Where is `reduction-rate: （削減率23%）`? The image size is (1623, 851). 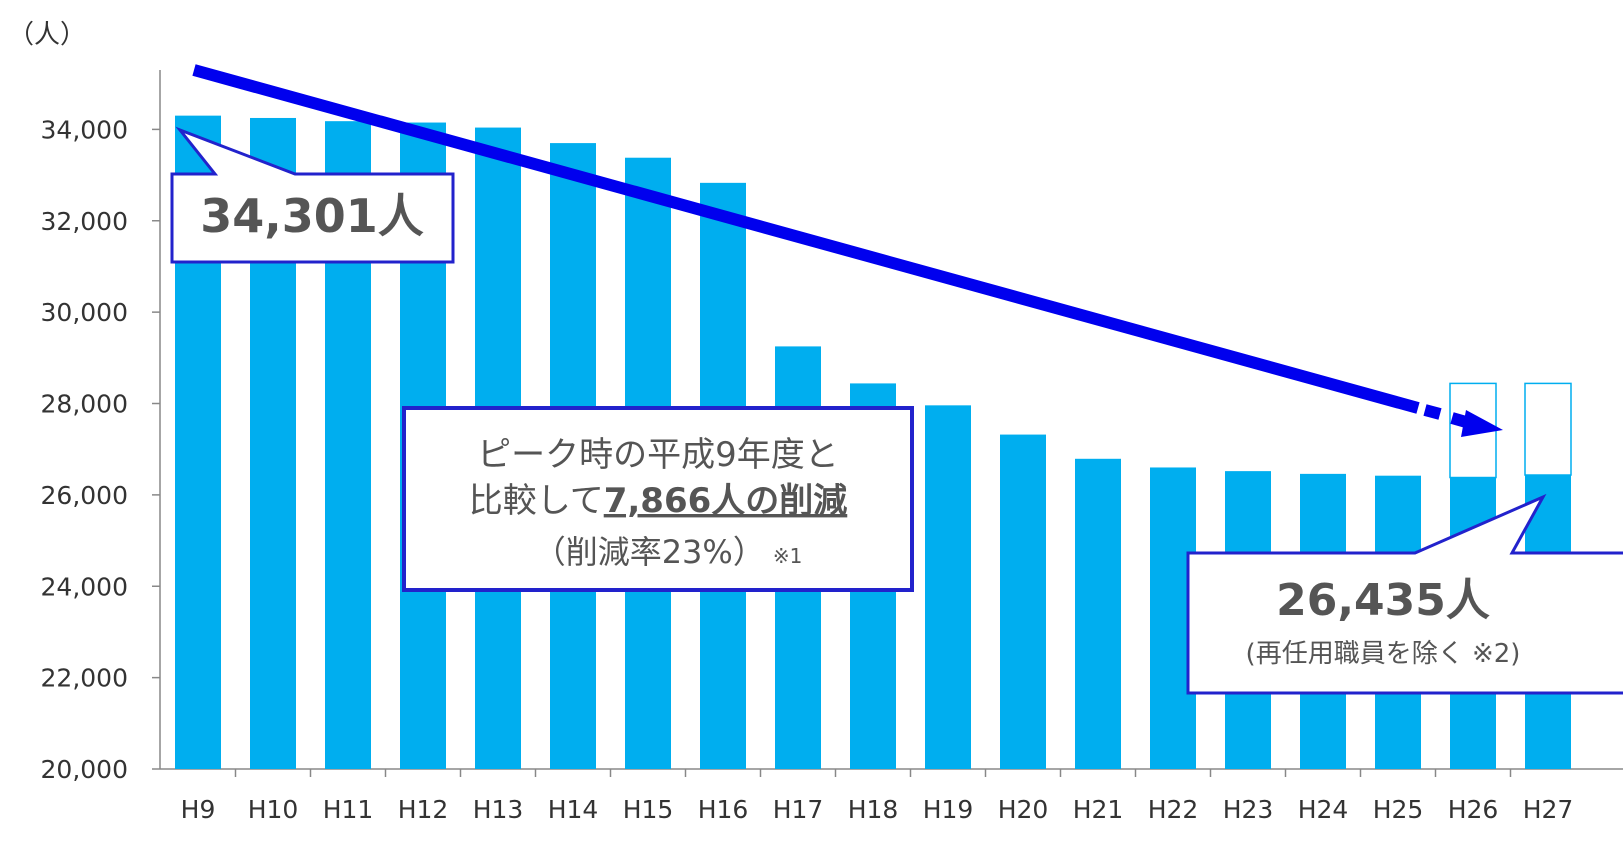
reduction-rate: （削減率23%） is located at coordinates (649, 552).